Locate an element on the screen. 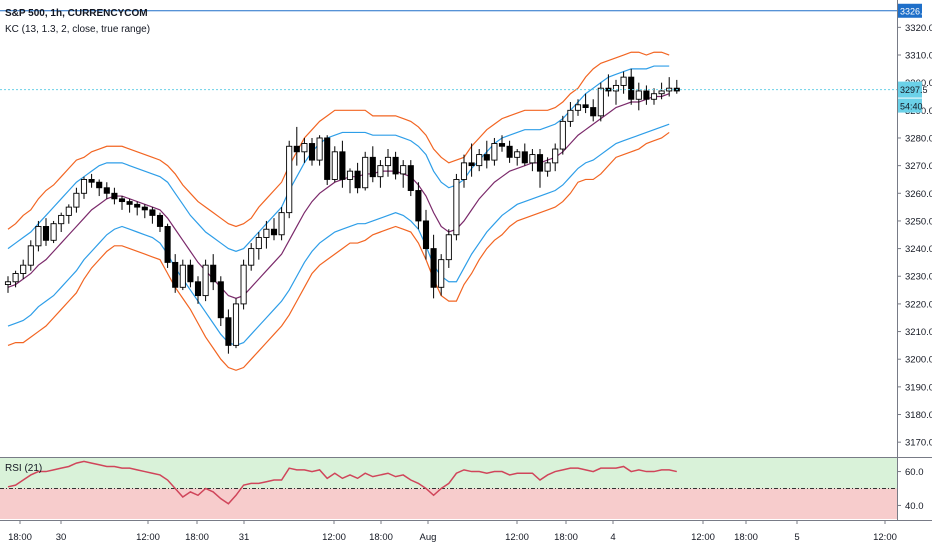 Image resolution: width=932 pixels, height=555 pixels. y-tick-label: 3240.0 is located at coordinates (918, 249).